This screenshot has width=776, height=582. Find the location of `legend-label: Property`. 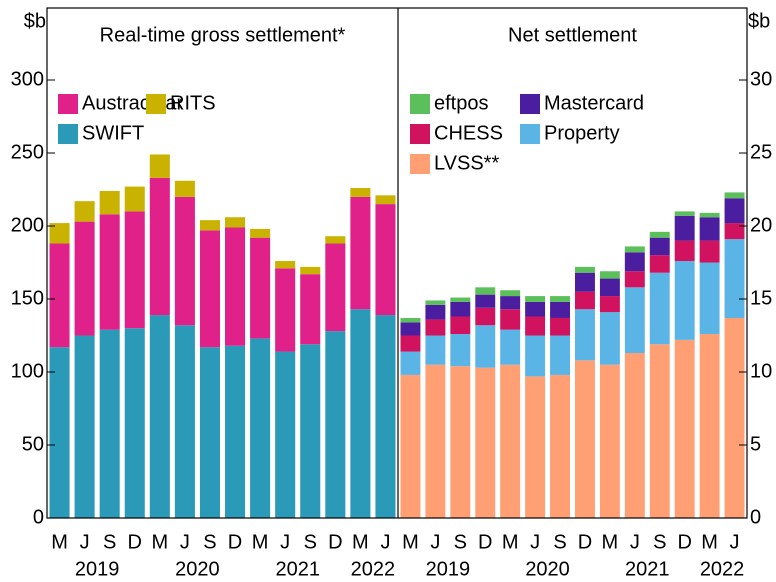

legend-label: Property is located at coordinates (582, 133).